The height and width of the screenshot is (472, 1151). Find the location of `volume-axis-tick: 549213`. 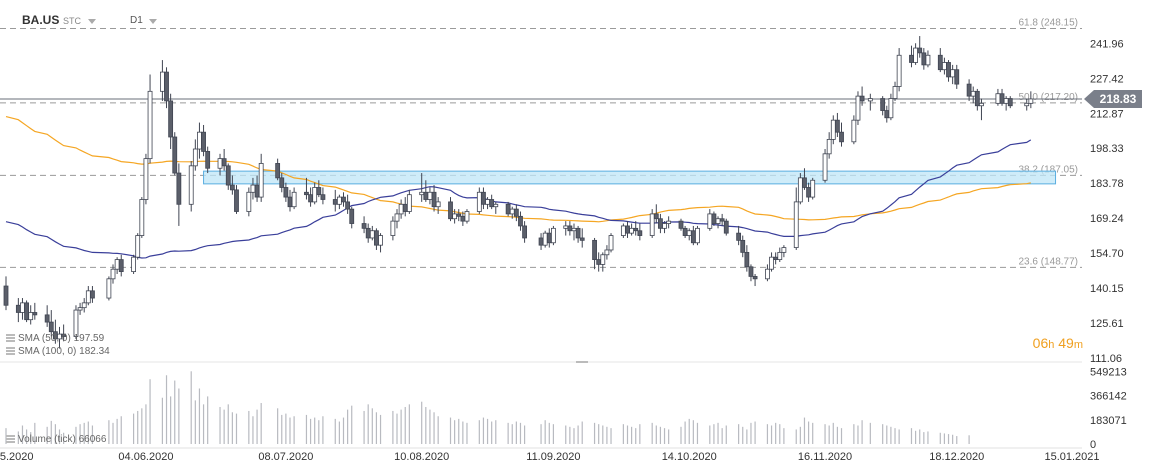

volume-axis-tick: 549213 is located at coordinates (1108, 372).